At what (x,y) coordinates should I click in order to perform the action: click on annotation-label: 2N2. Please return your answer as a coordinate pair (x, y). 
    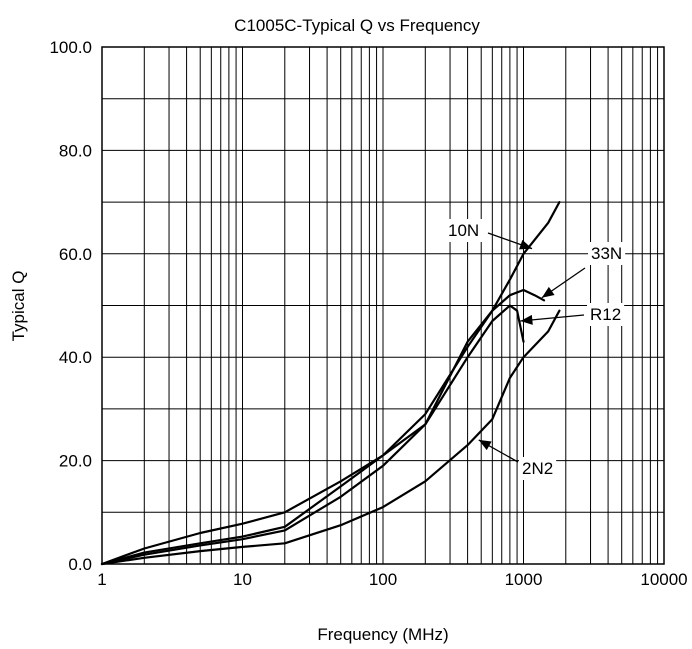
    Looking at the image, I should click on (537, 468).